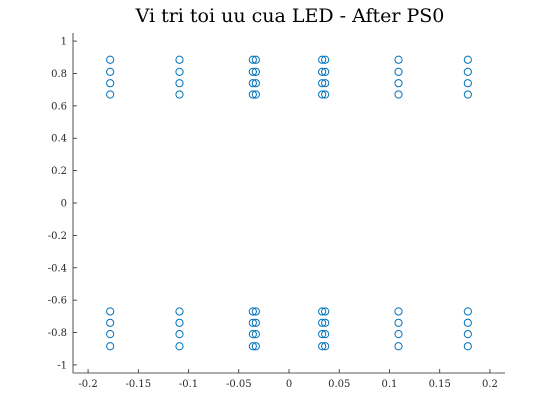 The image size is (560, 420). Describe the element at coordinates (64, 204) in the screenshot. I see `y-tick-label: 0` at that location.